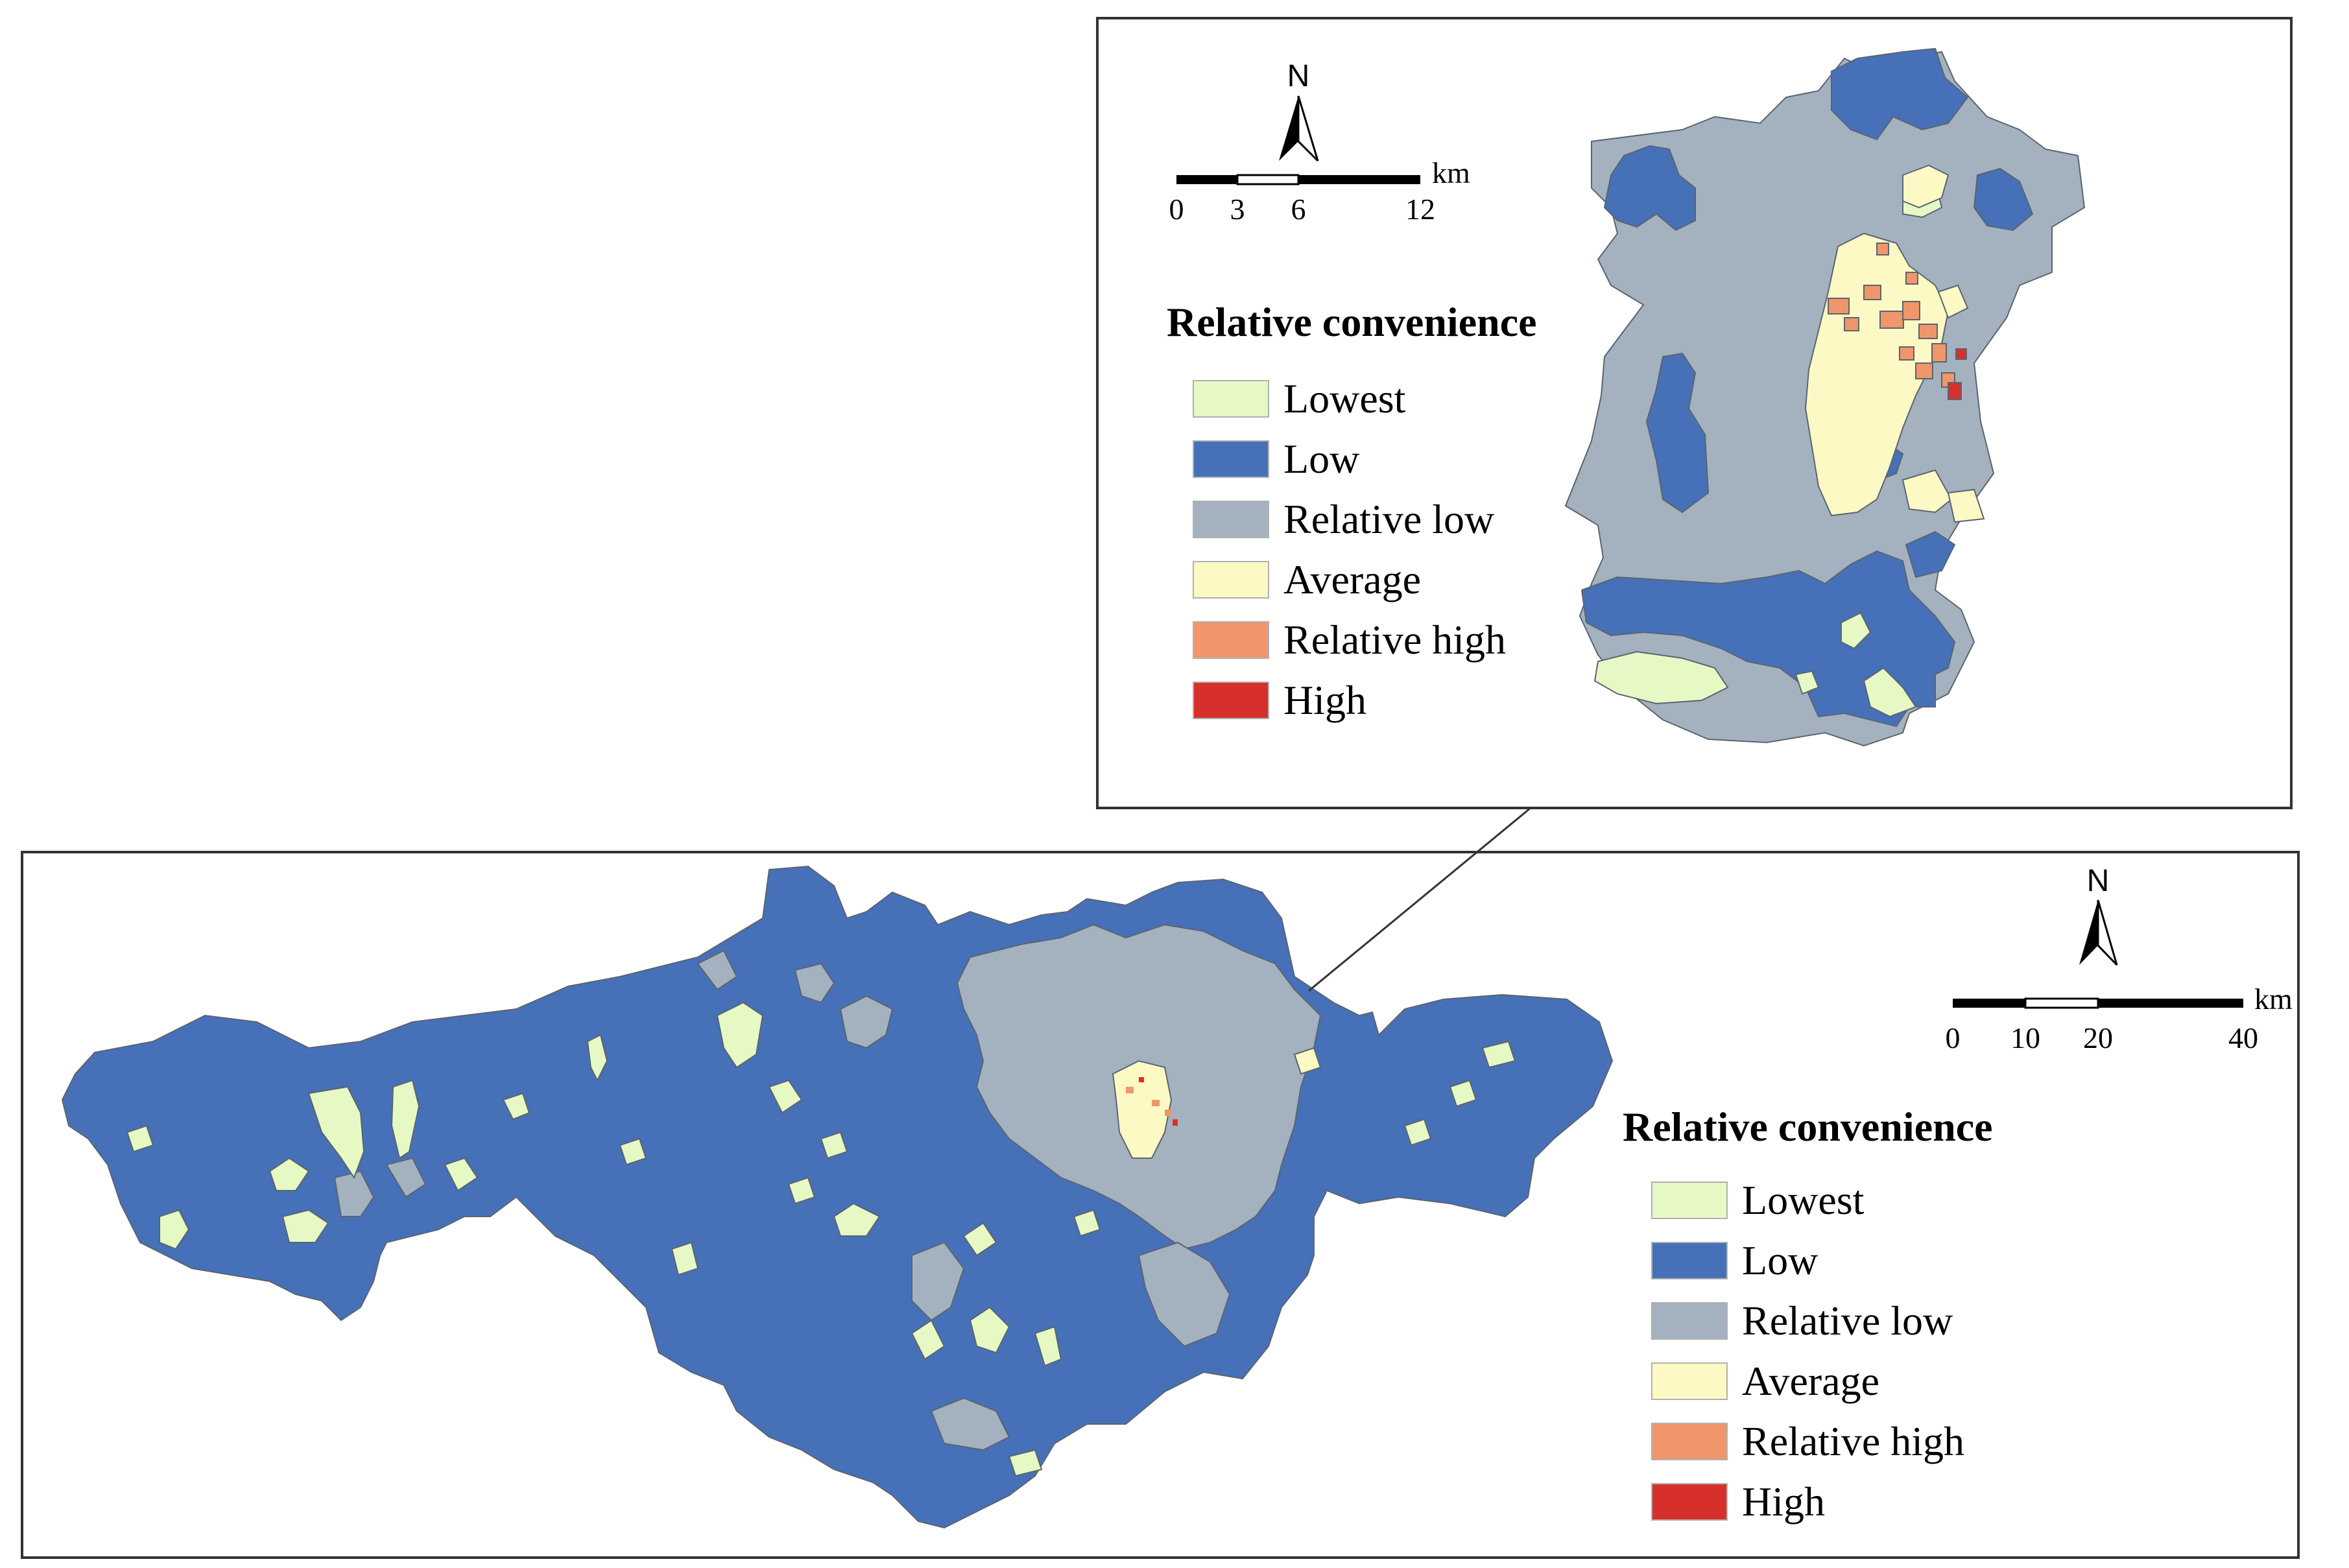 The width and height of the screenshot is (2349, 1568). Describe the element at coordinates (1677, 433) in the screenshot. I see `inset-region-low-west-strip` at that location.